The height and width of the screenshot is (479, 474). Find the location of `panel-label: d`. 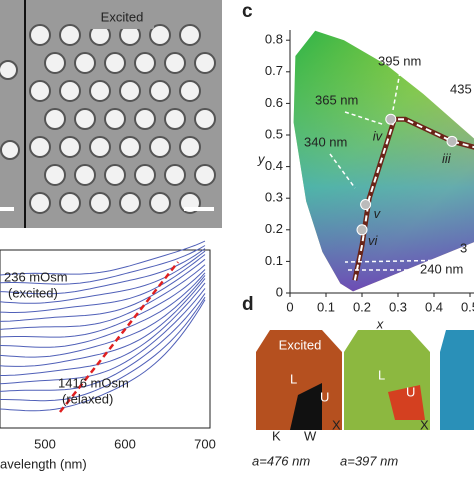

panel-label: d is located at coordinates (248, 304).